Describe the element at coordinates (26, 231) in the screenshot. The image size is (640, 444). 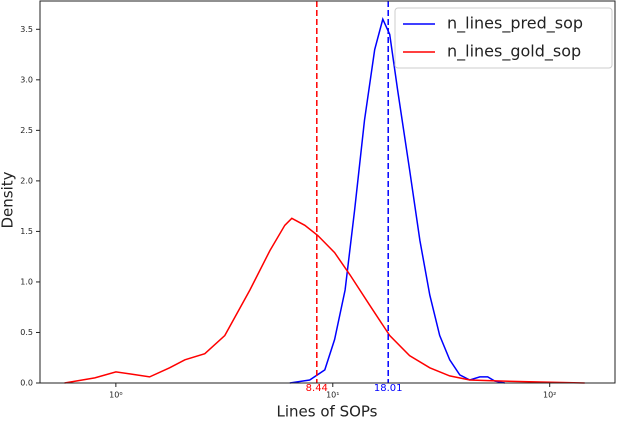
I see `y-tick-label: 1.5` at that location.